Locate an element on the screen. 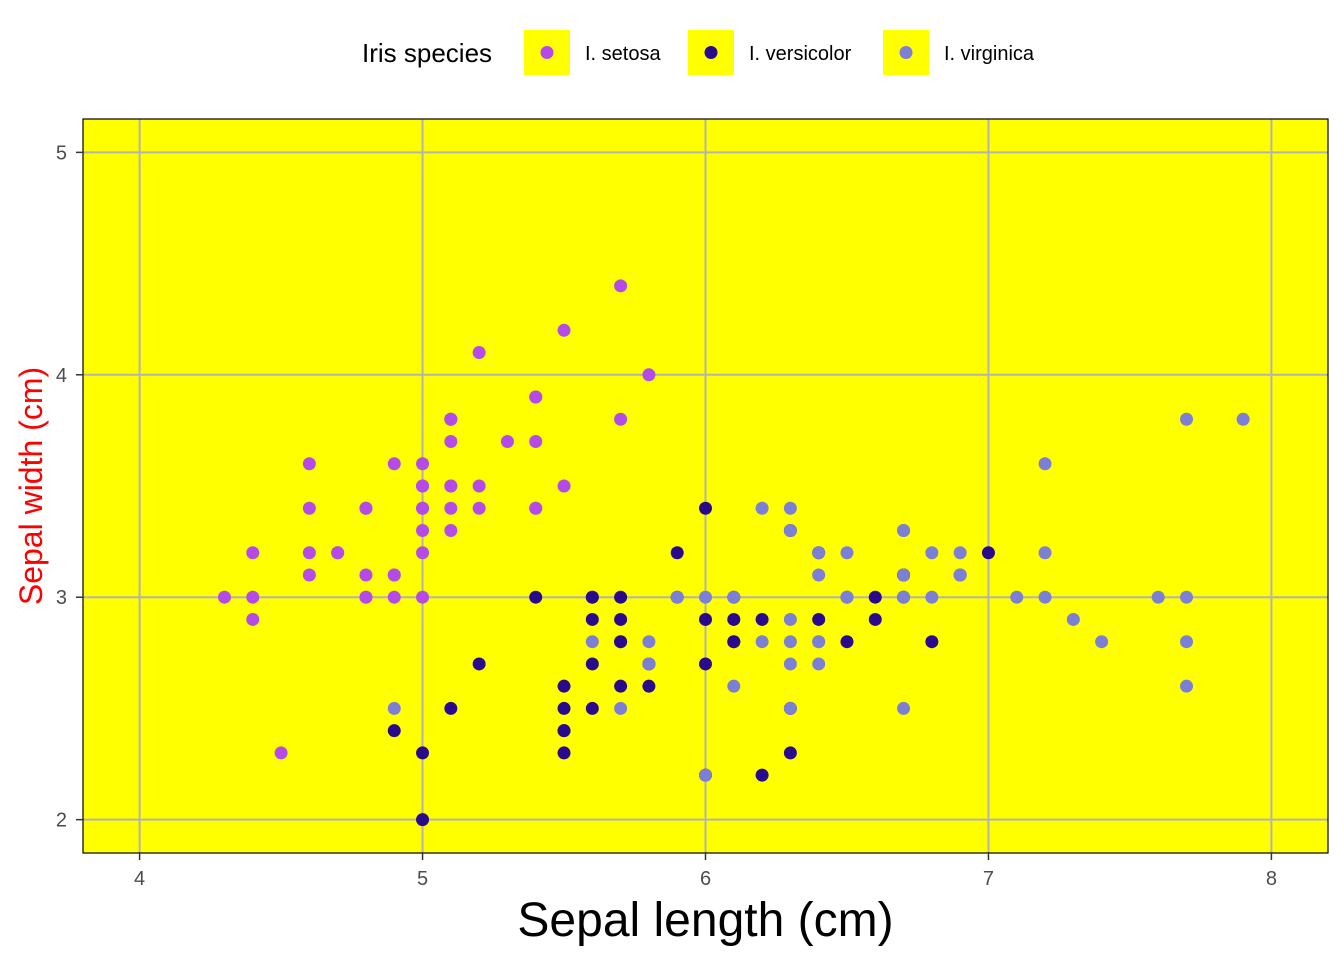  y-axis: 2 3 4 5 is located at coordinates (69, 487).